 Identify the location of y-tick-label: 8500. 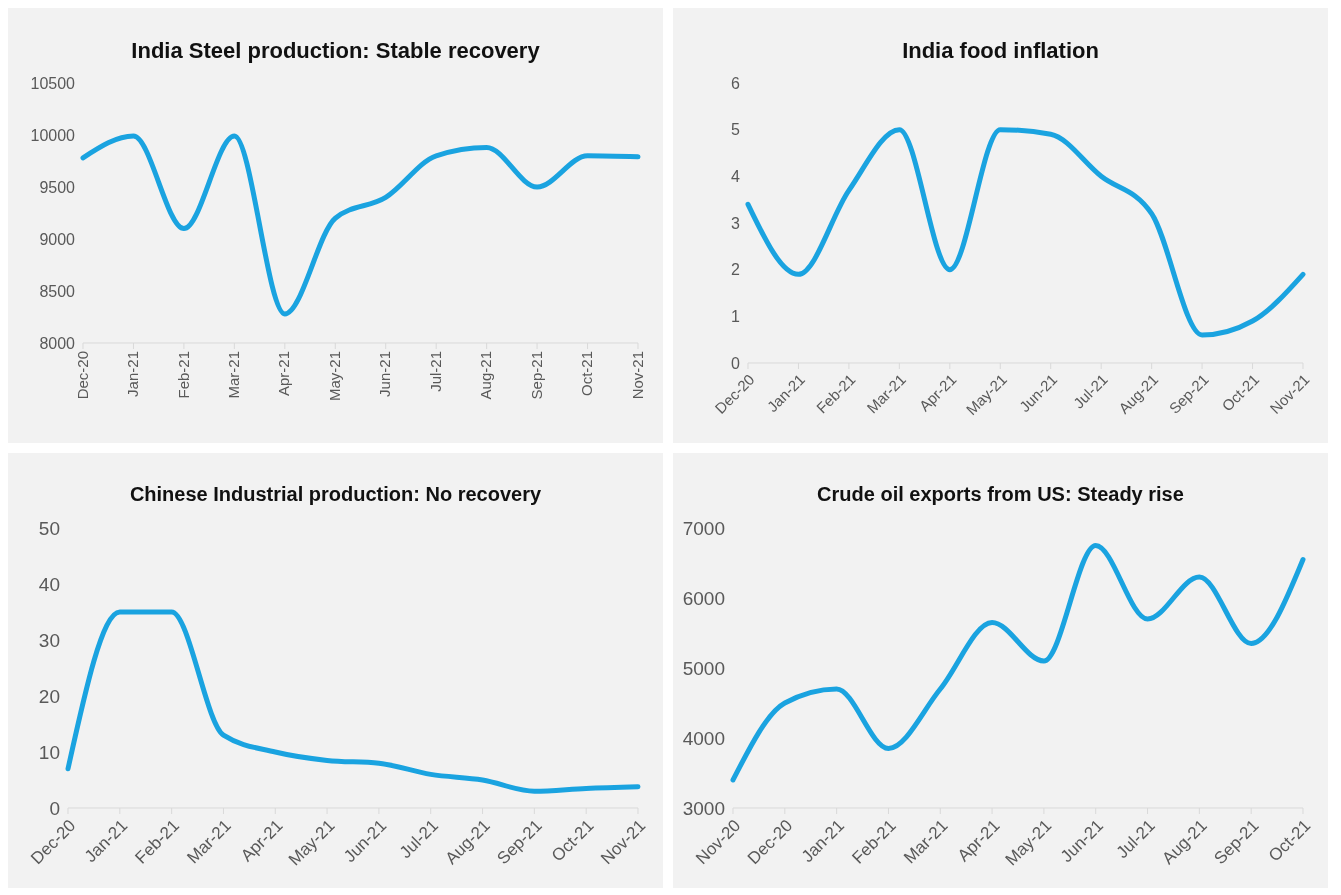
(57, 291).